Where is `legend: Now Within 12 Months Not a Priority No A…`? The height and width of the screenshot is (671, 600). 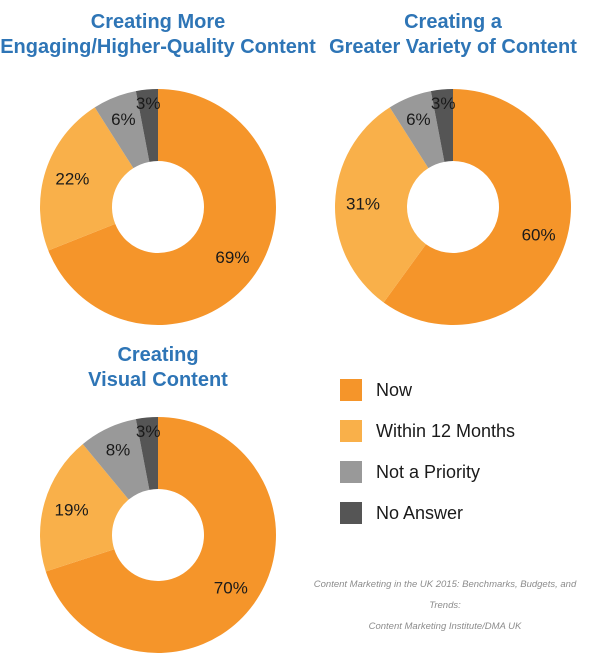 legend: Now Within 12 Months Not a Priority No A… is located at coordinates (427, 458).